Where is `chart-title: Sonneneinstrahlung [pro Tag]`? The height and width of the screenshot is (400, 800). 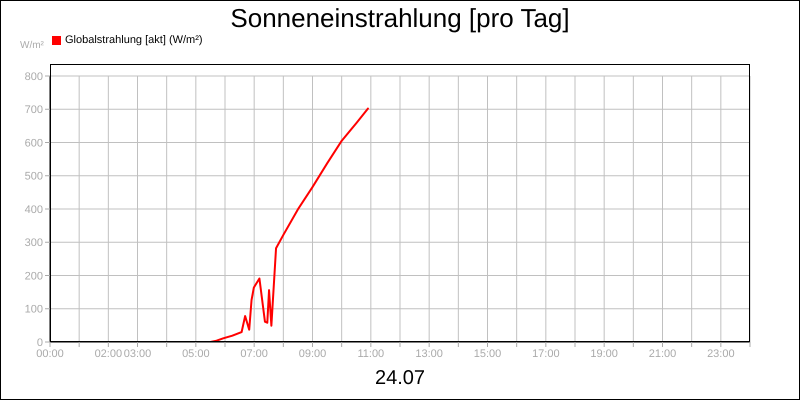 chart-title: Sonneneinstrahlung [pro Tag] is located at coordinates (400, 18).